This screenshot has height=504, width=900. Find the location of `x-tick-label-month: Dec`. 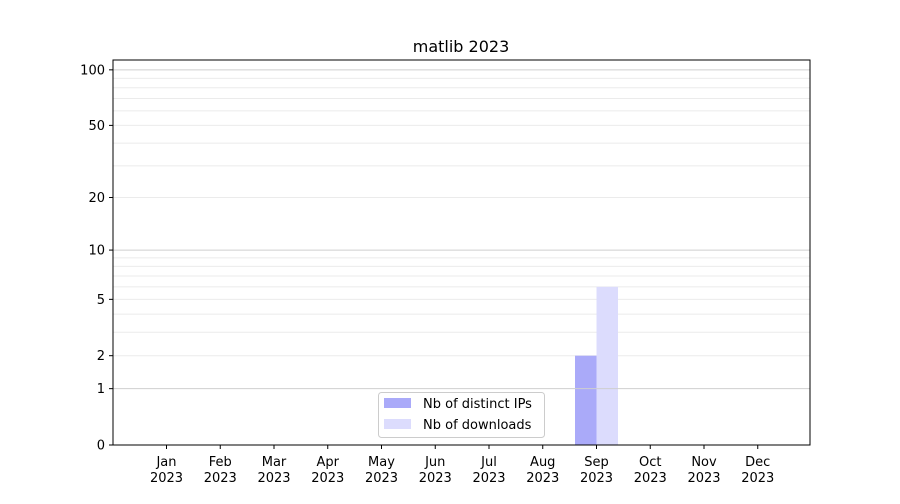

x-tick-label-month: Dec is located at coordinates (757, 462).